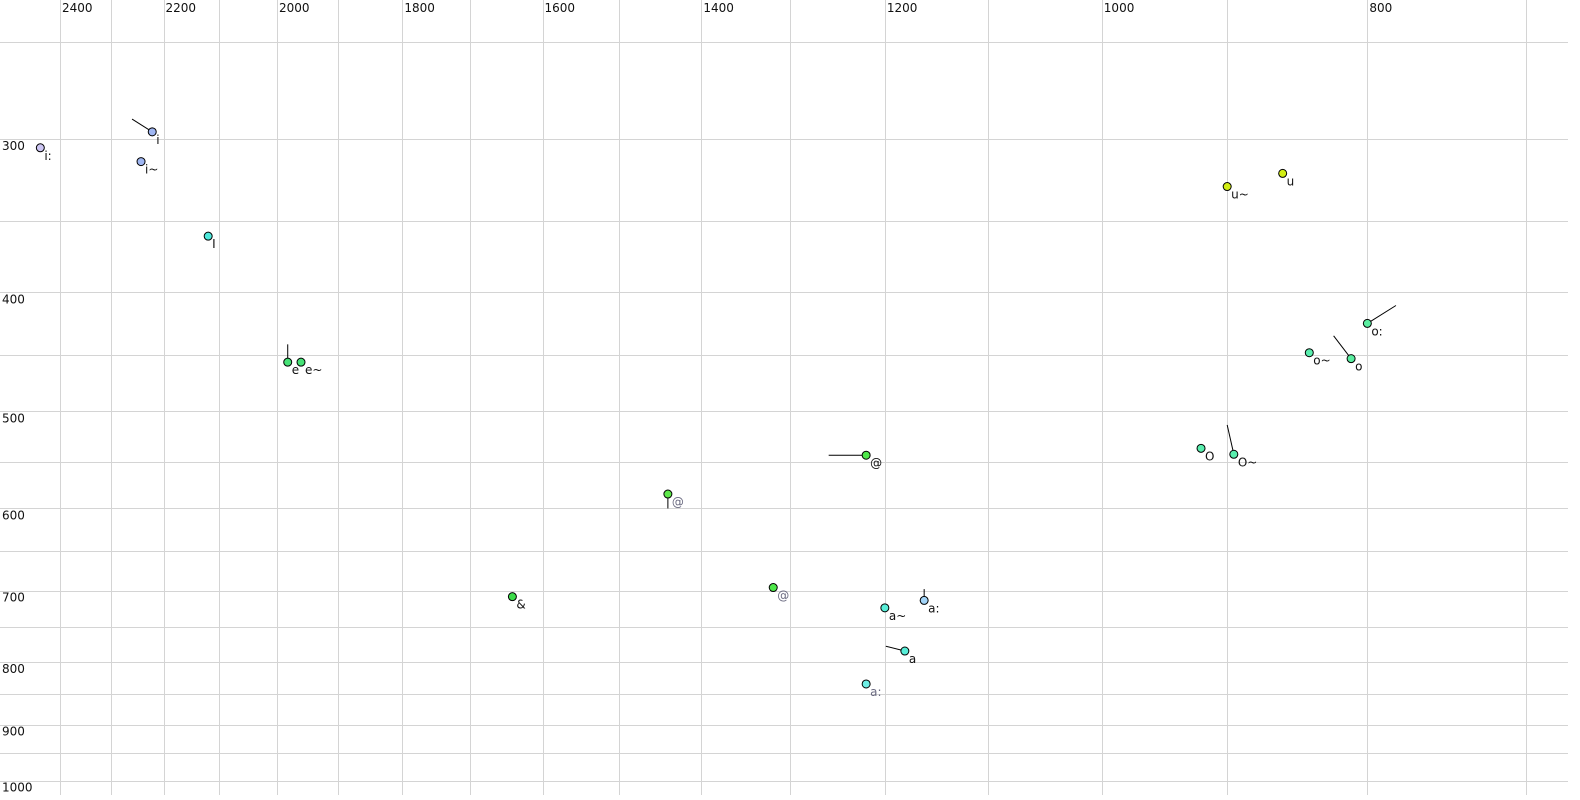 The height and width of the screenshot is (800, 1580). Describe the element at coordinates (1376, 331) in the screenshot. I see `point-label: o:` at that location.